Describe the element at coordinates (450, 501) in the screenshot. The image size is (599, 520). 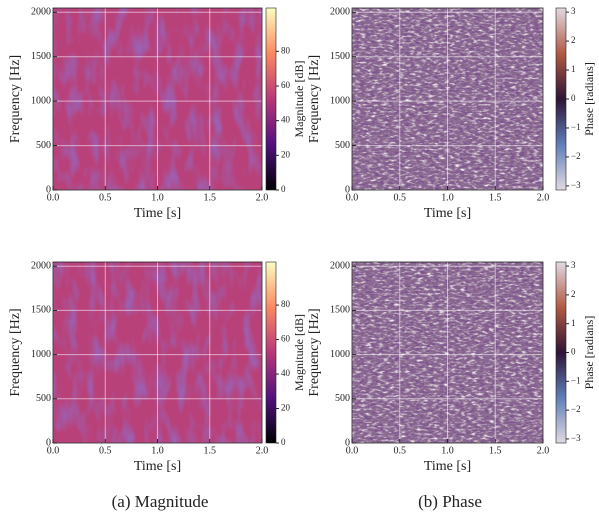
I see `caption: (b) Phase` at that location.